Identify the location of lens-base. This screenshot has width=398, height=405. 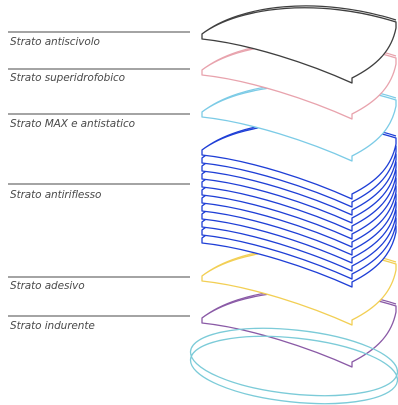
(293, 366).